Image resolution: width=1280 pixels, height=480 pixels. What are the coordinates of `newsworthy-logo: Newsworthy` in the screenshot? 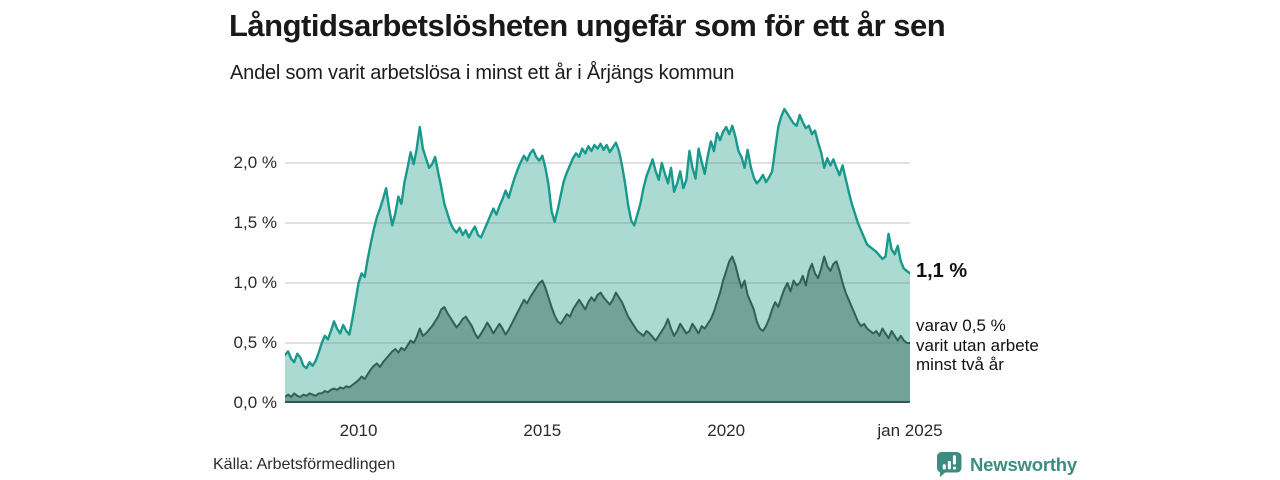 It's located at (1006, 464).